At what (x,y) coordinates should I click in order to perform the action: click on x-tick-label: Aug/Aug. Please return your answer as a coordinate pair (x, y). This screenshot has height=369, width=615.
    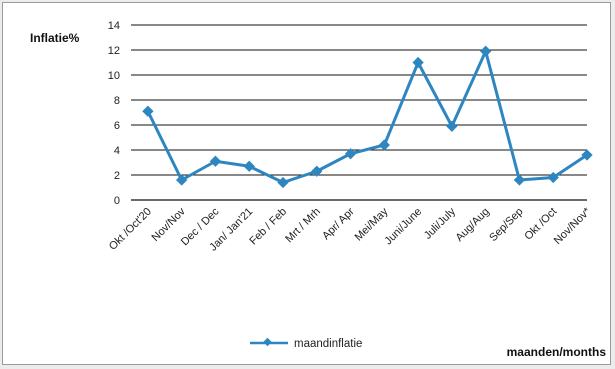
    Looking at the image, I should click on (472, 225).